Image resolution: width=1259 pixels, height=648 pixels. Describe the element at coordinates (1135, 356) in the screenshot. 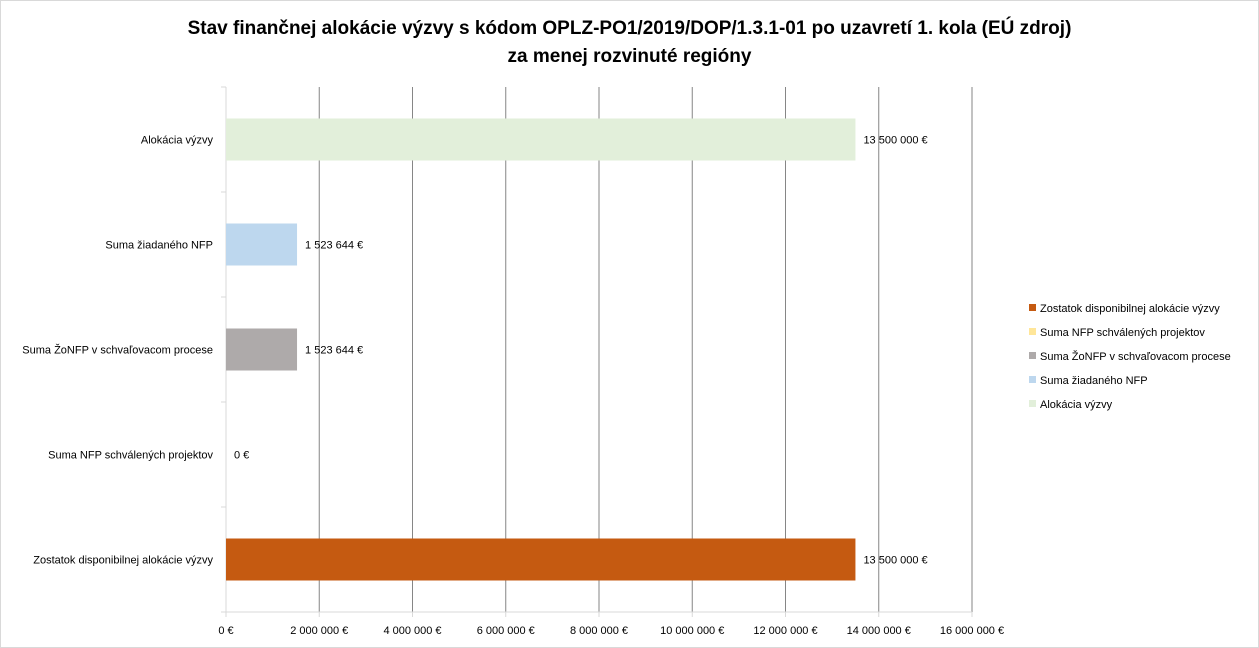

I see `legend-label: Suma ŽoNFP v schvaľovacom procese` at that location.